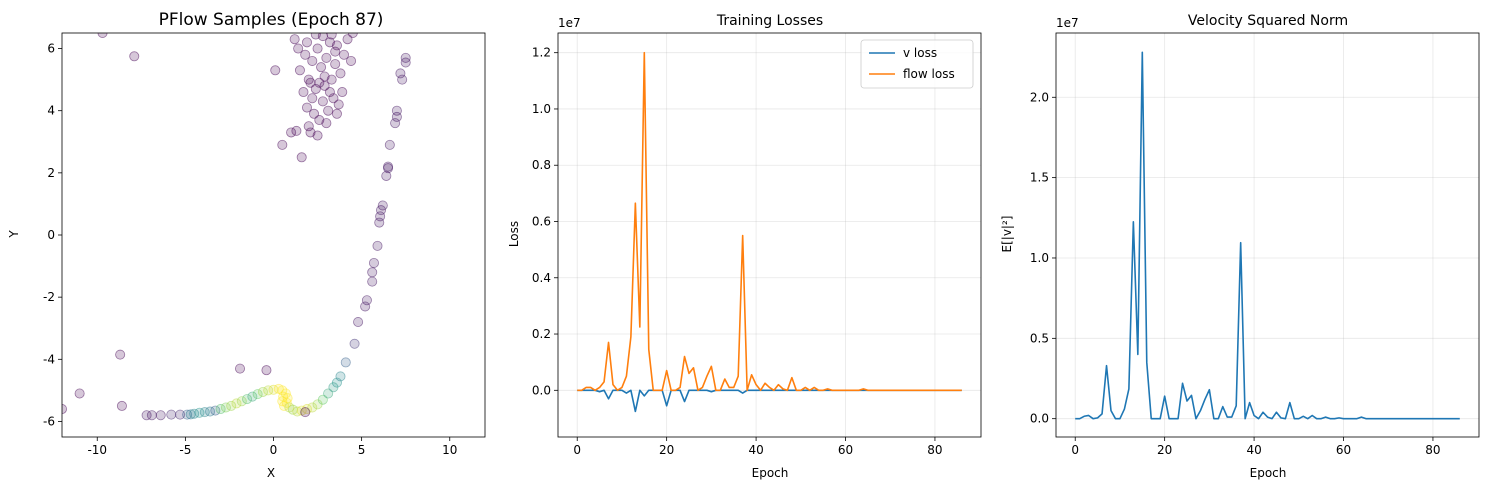  Describe the element at coordinates (929, 74) in the screenshot. I see `legend-label: flow loss` at that location.